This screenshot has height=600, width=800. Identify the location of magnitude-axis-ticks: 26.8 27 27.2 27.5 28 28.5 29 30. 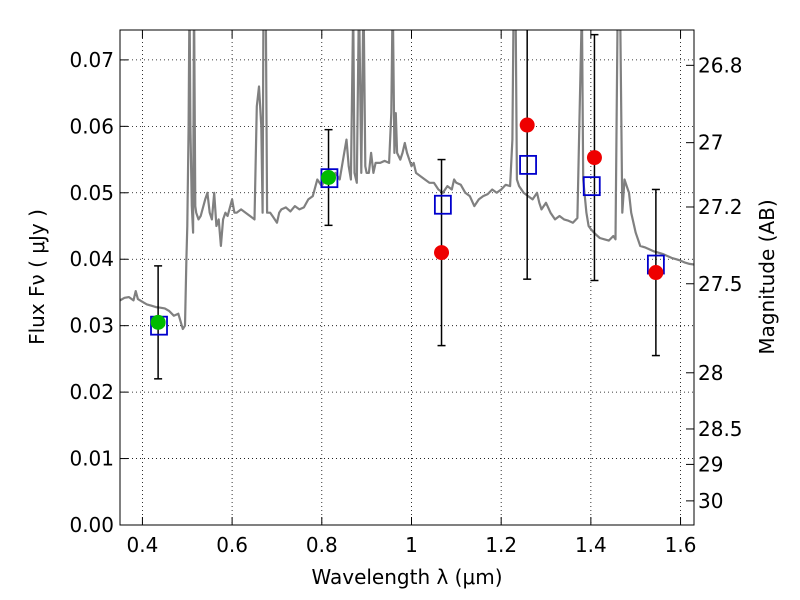
(714, 283).